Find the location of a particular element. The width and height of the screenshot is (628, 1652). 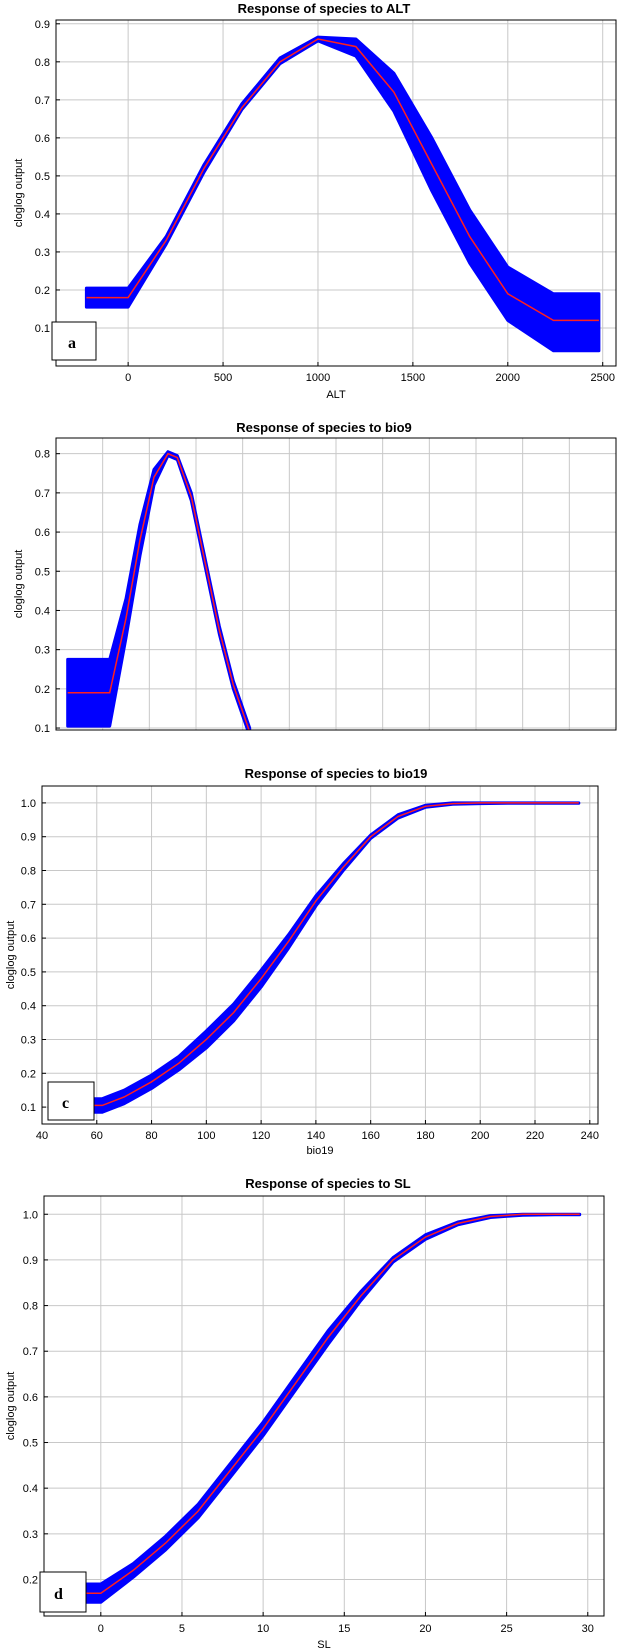

panel-label: c is located at coordinates (65, 1103).